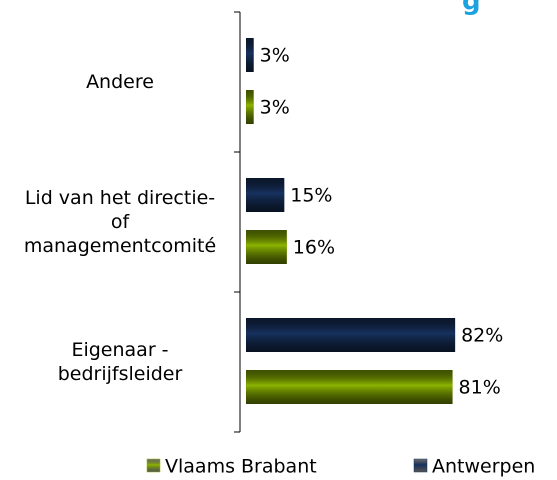 The image size is (557, 480). Describe the element at coordinates (120, 82) in the screenshot. I see `category-label: Andere` at that location.